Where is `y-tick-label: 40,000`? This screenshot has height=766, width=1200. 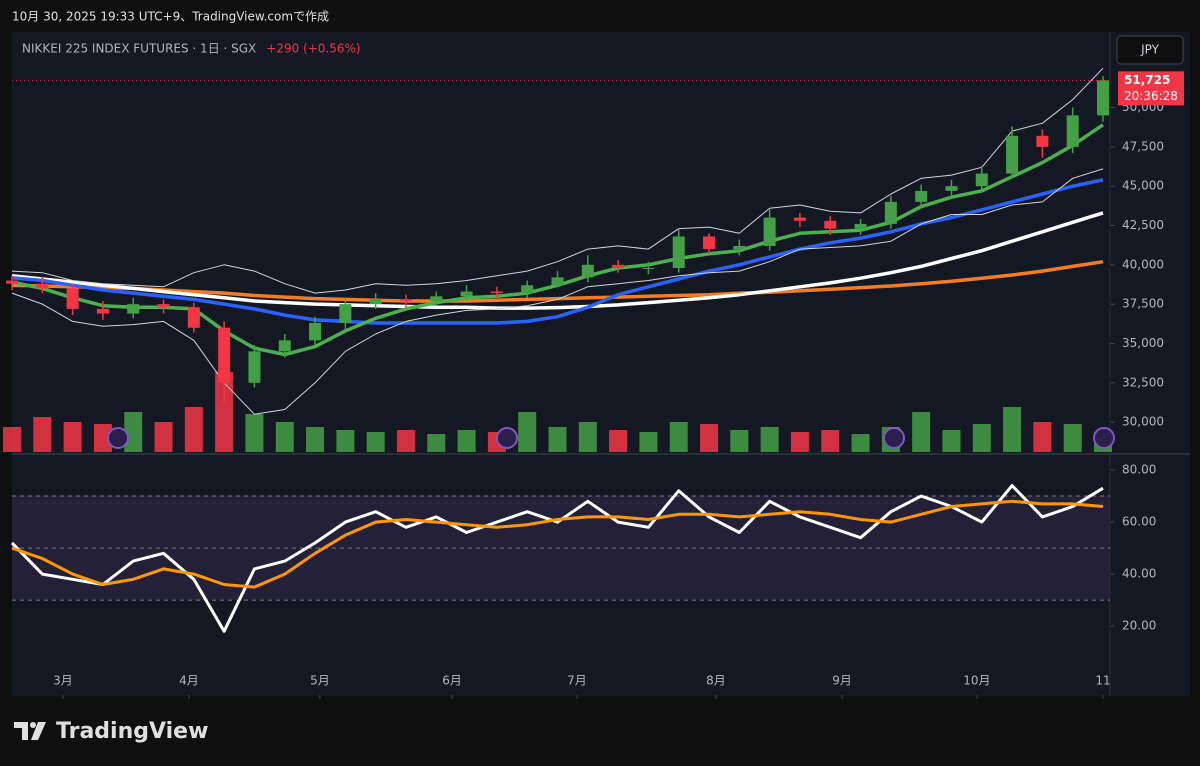
y-tick-label: 40,000 is located at coordinates (1143, 264).